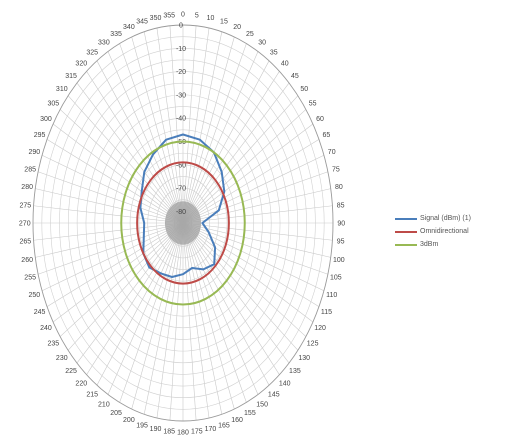  Describe the element at coordinates (406, 231) in the screenshot. I see `legend-swatch-omnidirectional` at that location.